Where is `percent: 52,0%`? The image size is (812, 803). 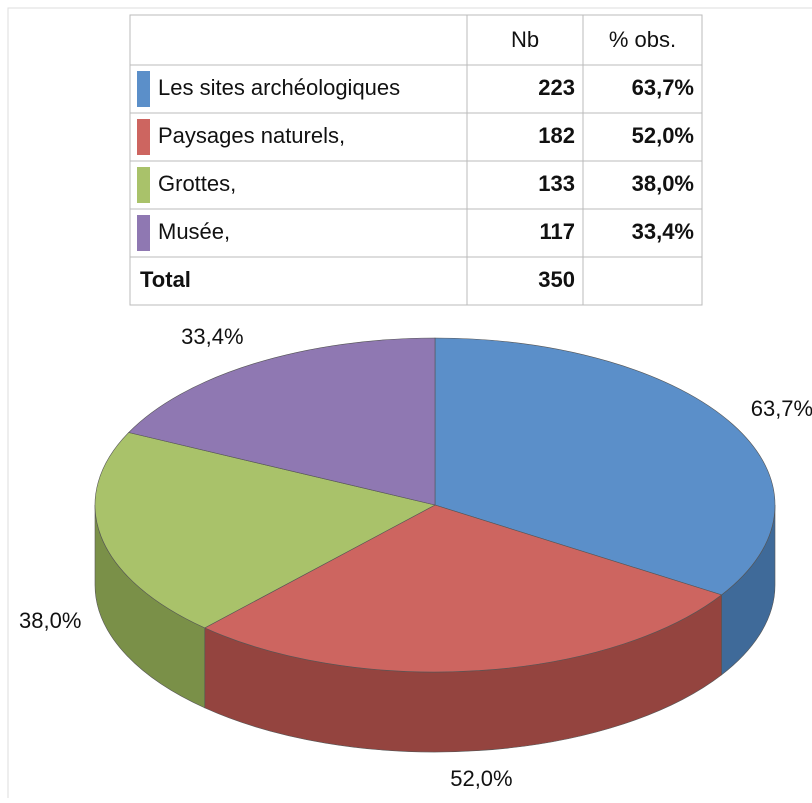
percent: 52,0% is located at coordinates (663, 135).